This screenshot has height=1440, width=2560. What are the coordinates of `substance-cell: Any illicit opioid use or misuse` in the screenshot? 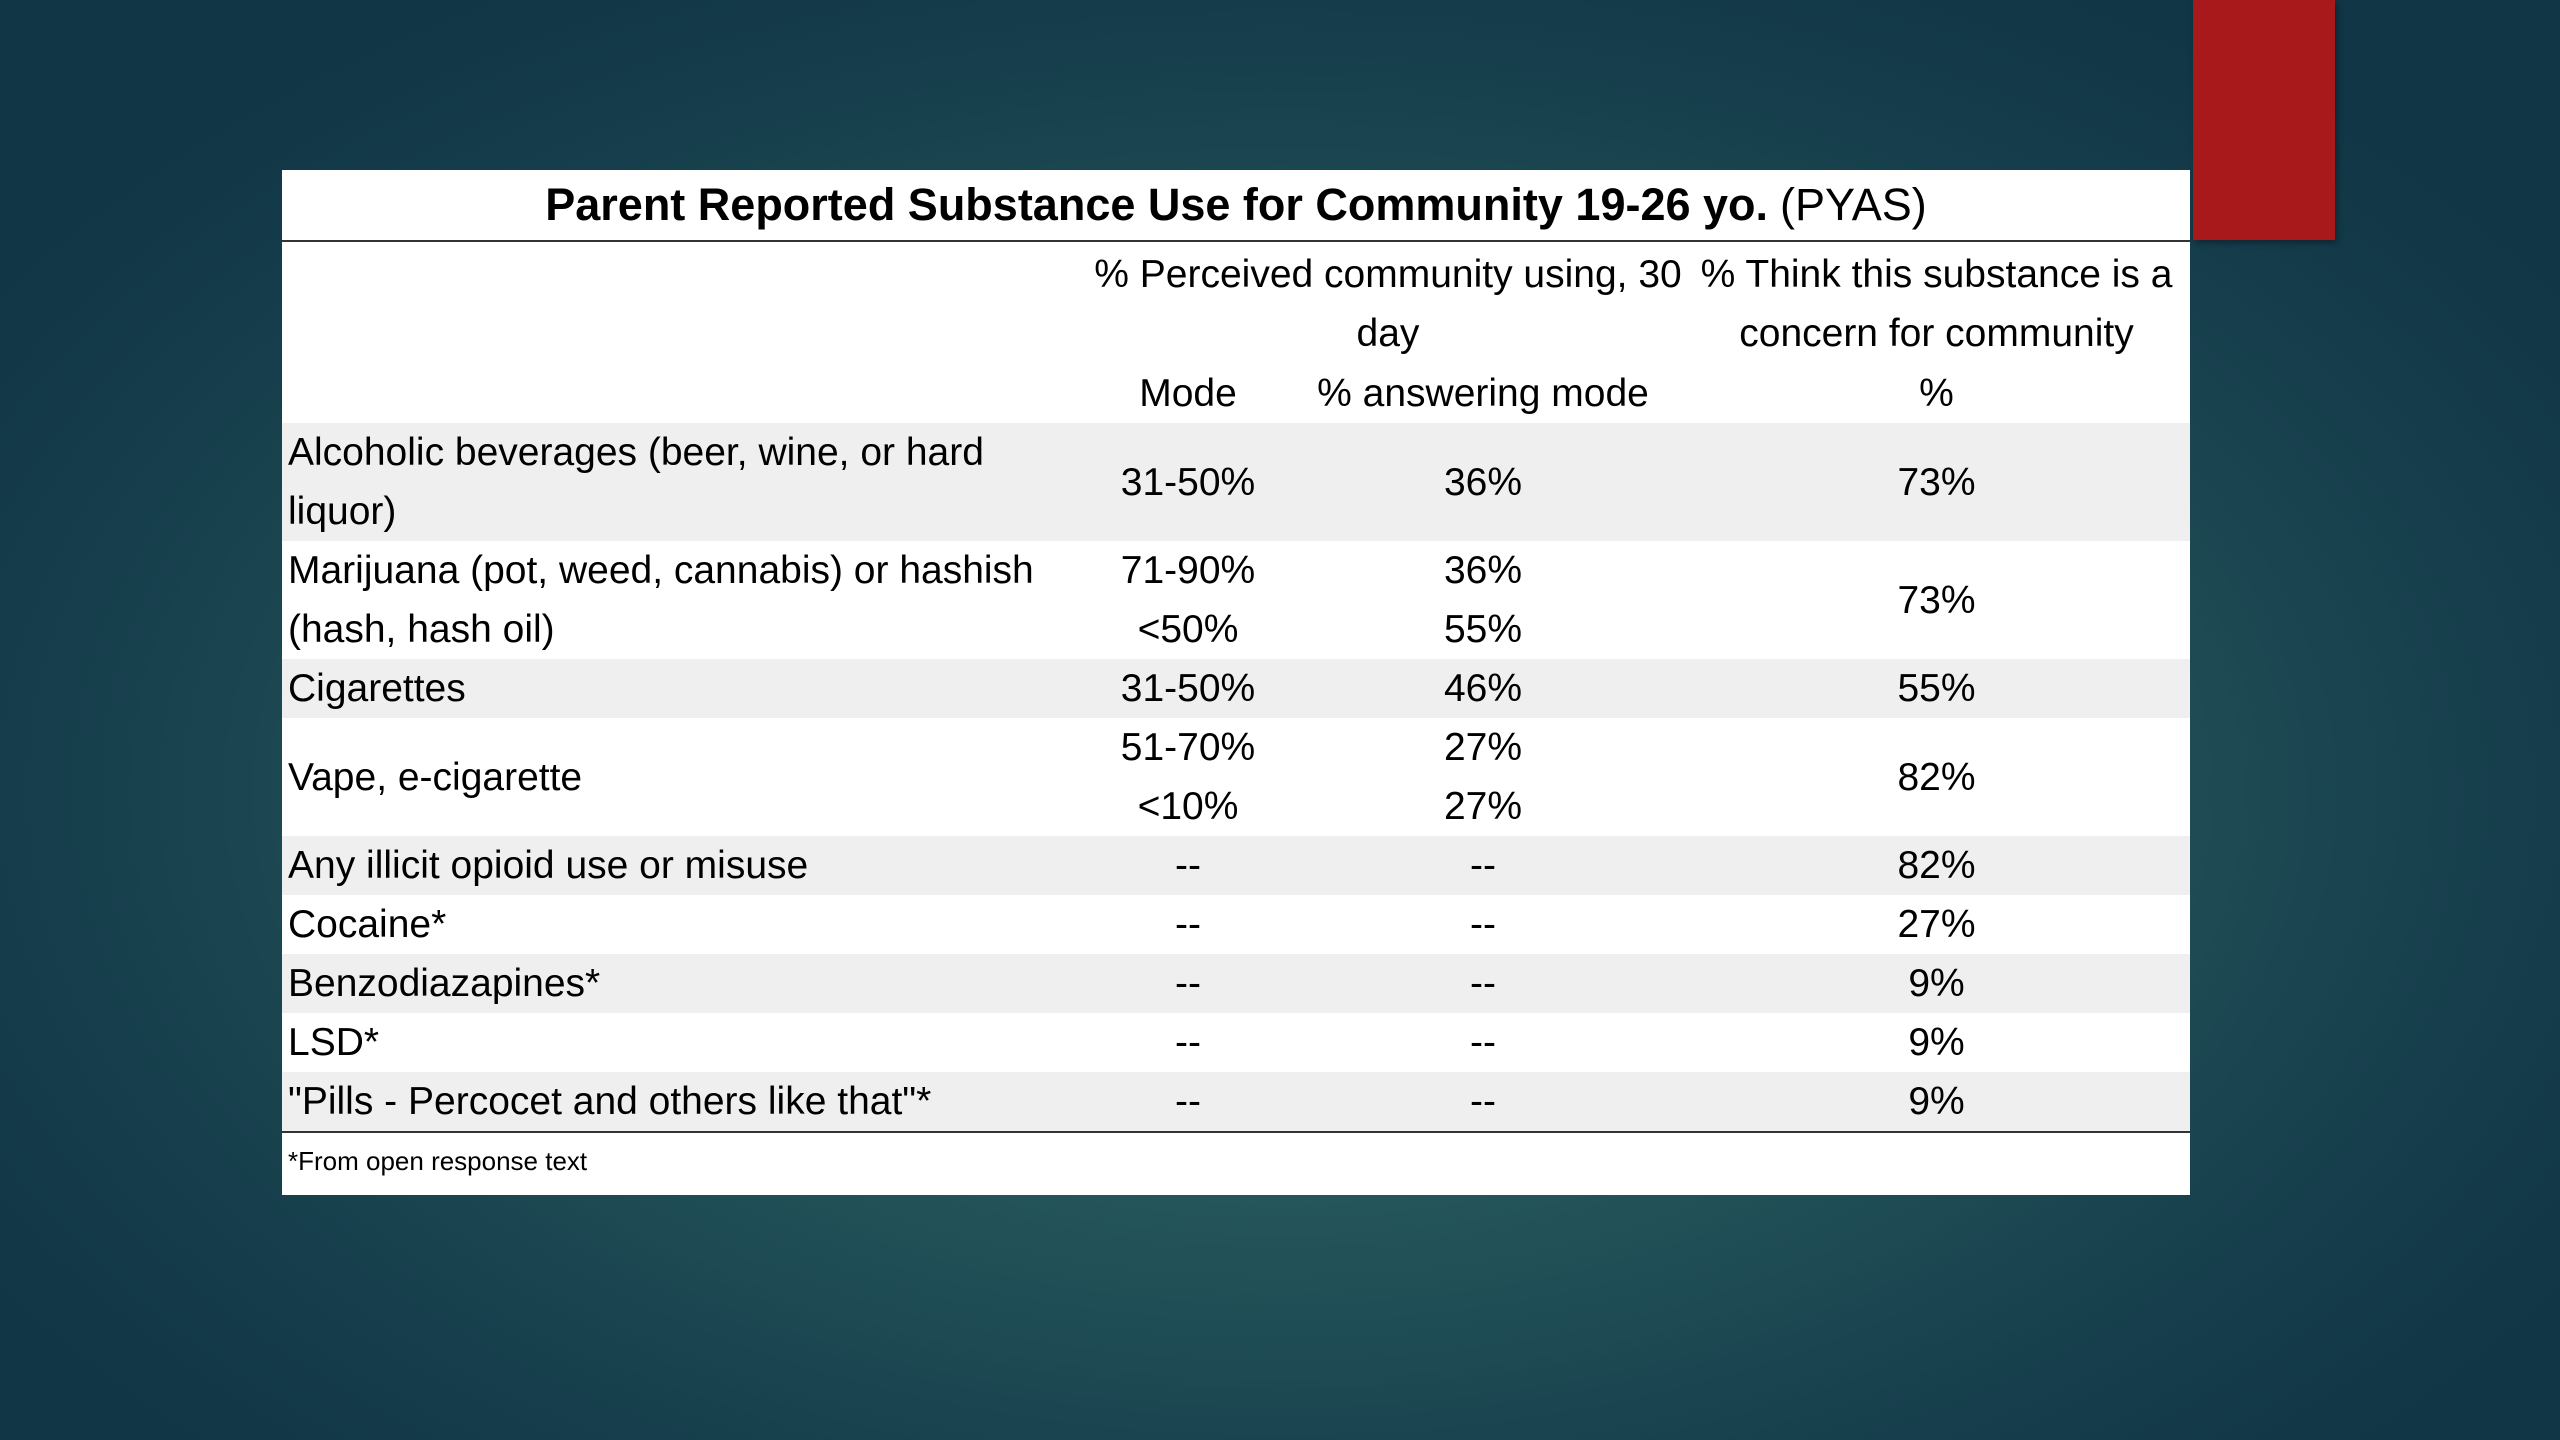 It's located at (687, 865).